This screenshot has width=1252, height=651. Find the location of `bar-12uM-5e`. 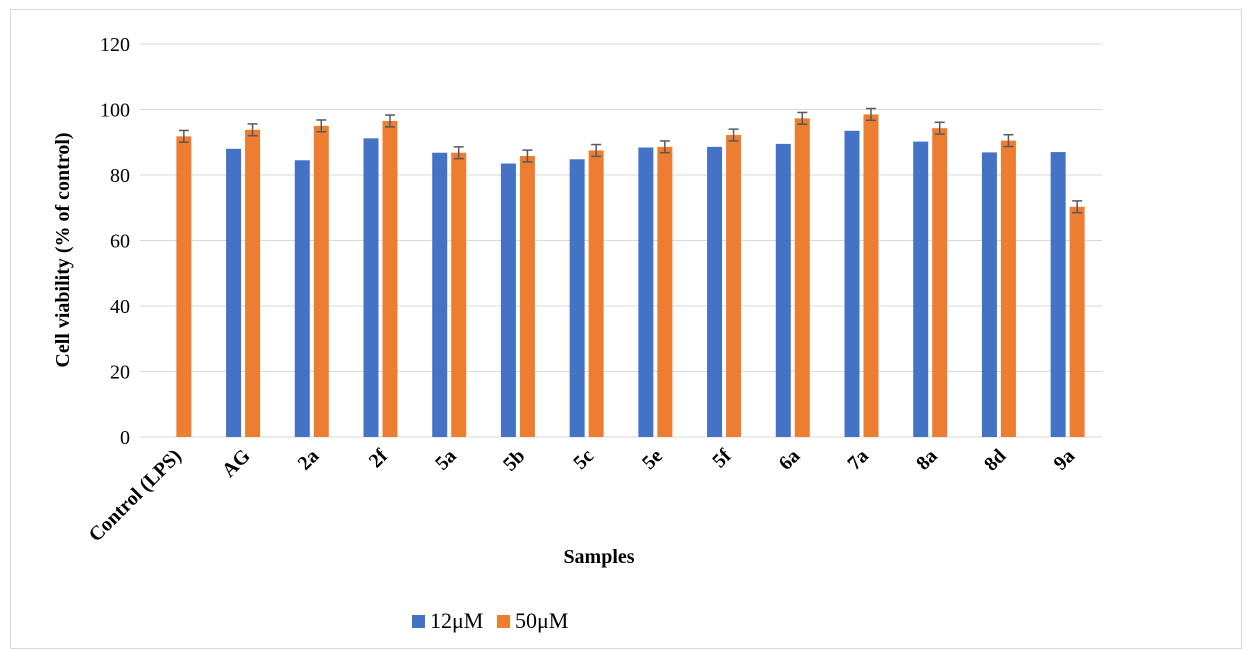

bar-12uM-5e is located at coordinates (645, 292).